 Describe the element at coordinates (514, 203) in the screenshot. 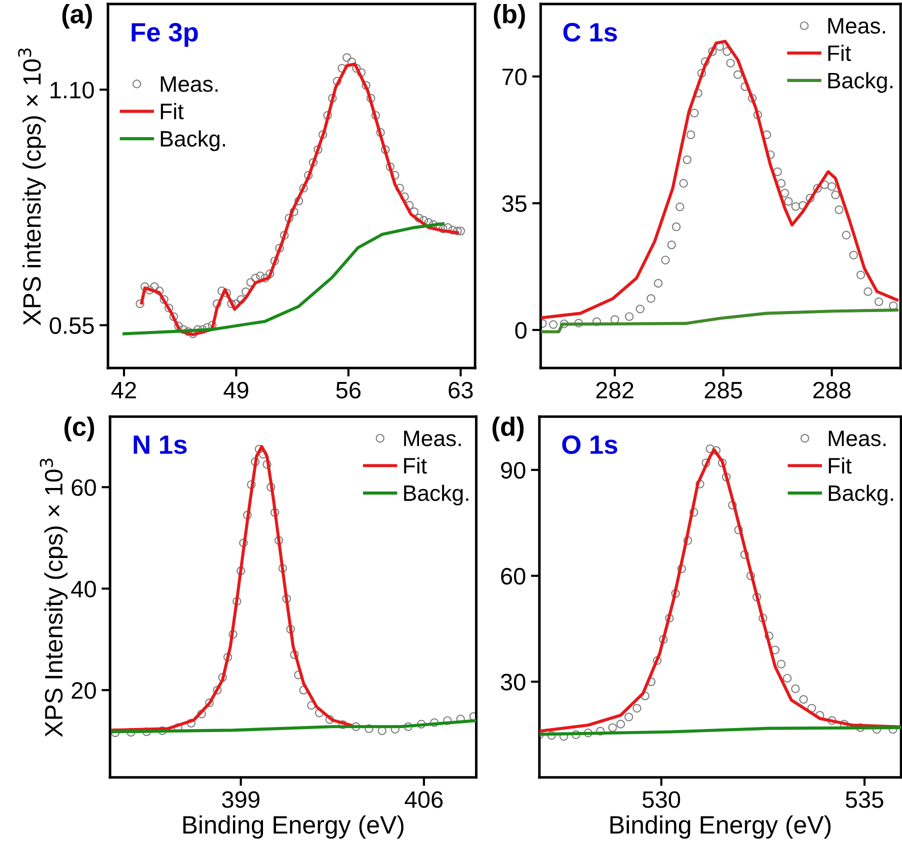

I see `y-tick-label: 35` at that location.